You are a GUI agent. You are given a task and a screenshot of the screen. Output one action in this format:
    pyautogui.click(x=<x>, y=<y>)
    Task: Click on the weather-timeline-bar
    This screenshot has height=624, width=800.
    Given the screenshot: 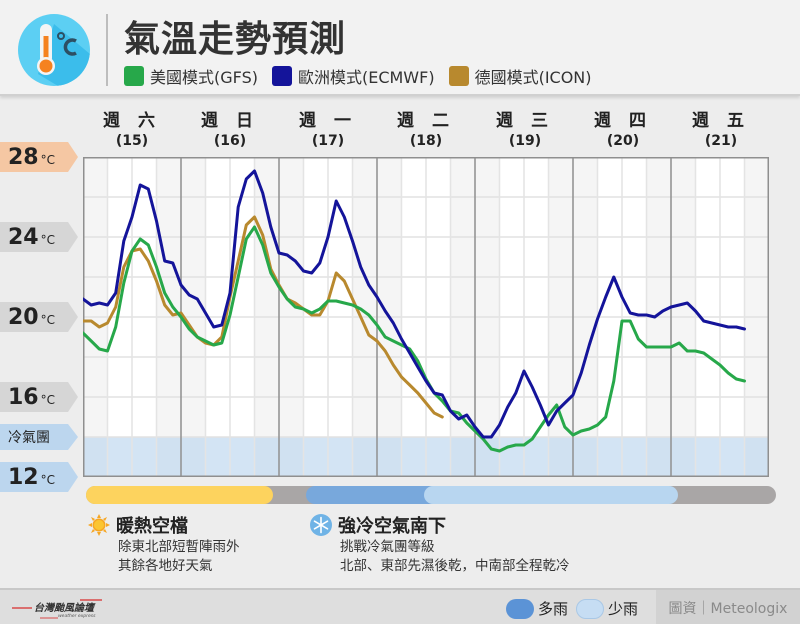 What is the action you would take?
    pyautogui.click(x=431, y=495)
    